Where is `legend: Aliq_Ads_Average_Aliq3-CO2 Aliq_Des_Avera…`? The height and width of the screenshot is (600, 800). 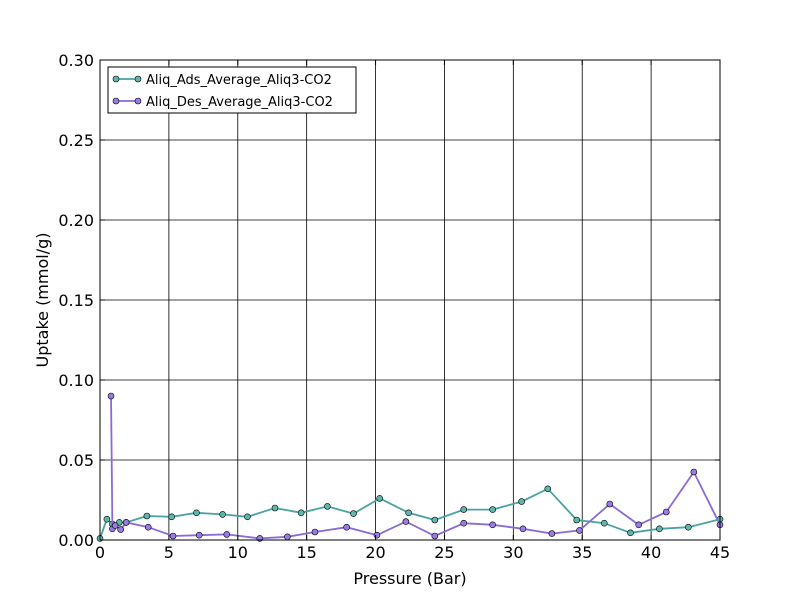
legend: Aliq_Ads_Average_Aliq3-CO2 Aliq_Des_Avera… is located at coordinates (232, 90).